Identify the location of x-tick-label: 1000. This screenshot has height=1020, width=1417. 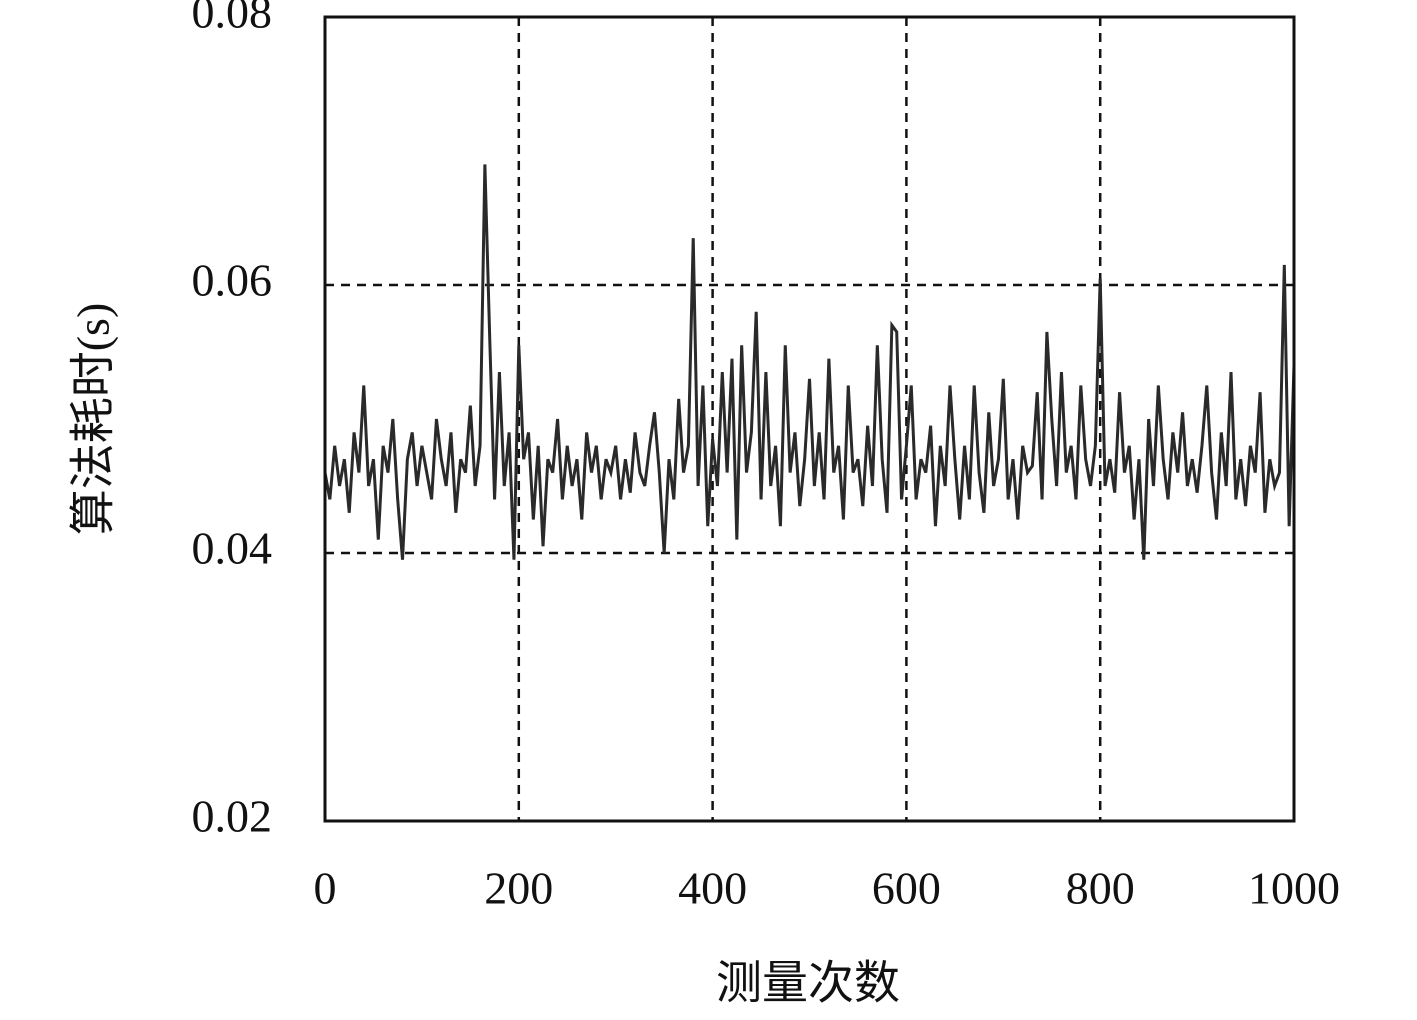
(1294, 888).